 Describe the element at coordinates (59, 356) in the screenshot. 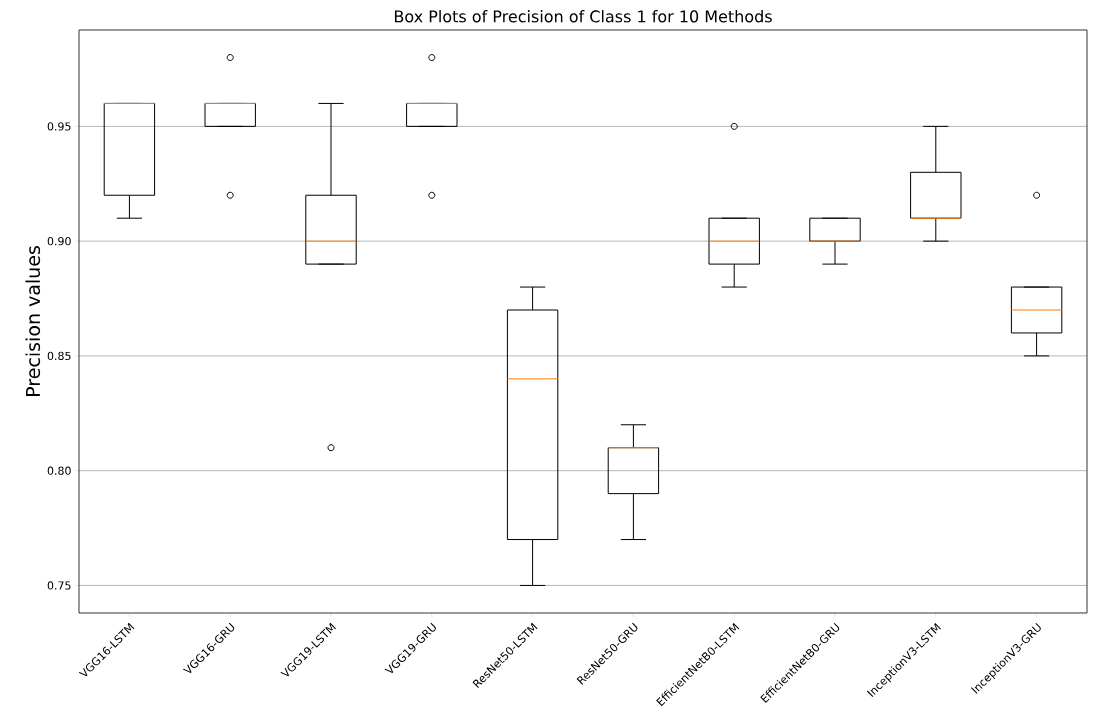

I see `y-tick-label: 0.85` at that location.